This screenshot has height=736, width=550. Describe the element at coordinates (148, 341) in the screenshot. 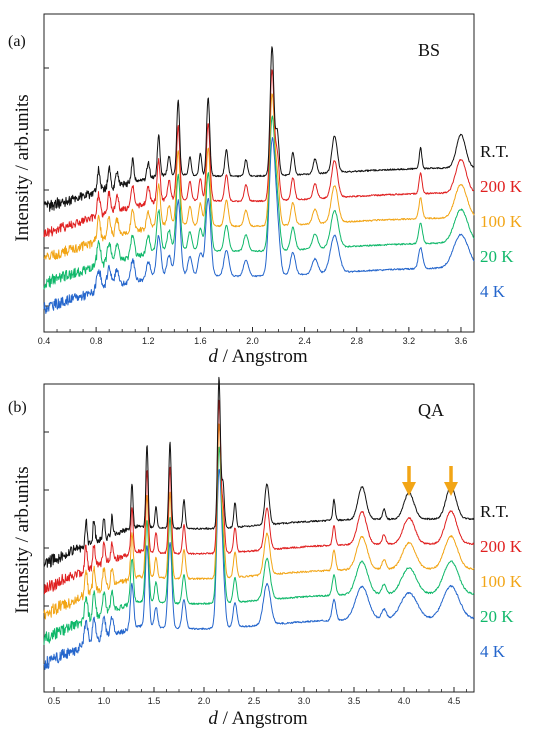

I see `x-tick-label: 1.2` at that location.